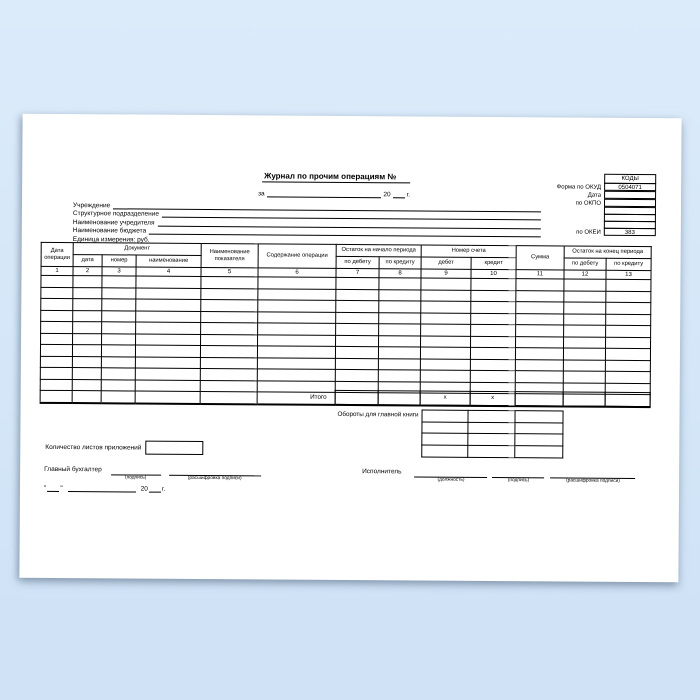  Describe the element at coordinates (565, 178) in the screenshot. I see `codes-header-spacer` at that location.